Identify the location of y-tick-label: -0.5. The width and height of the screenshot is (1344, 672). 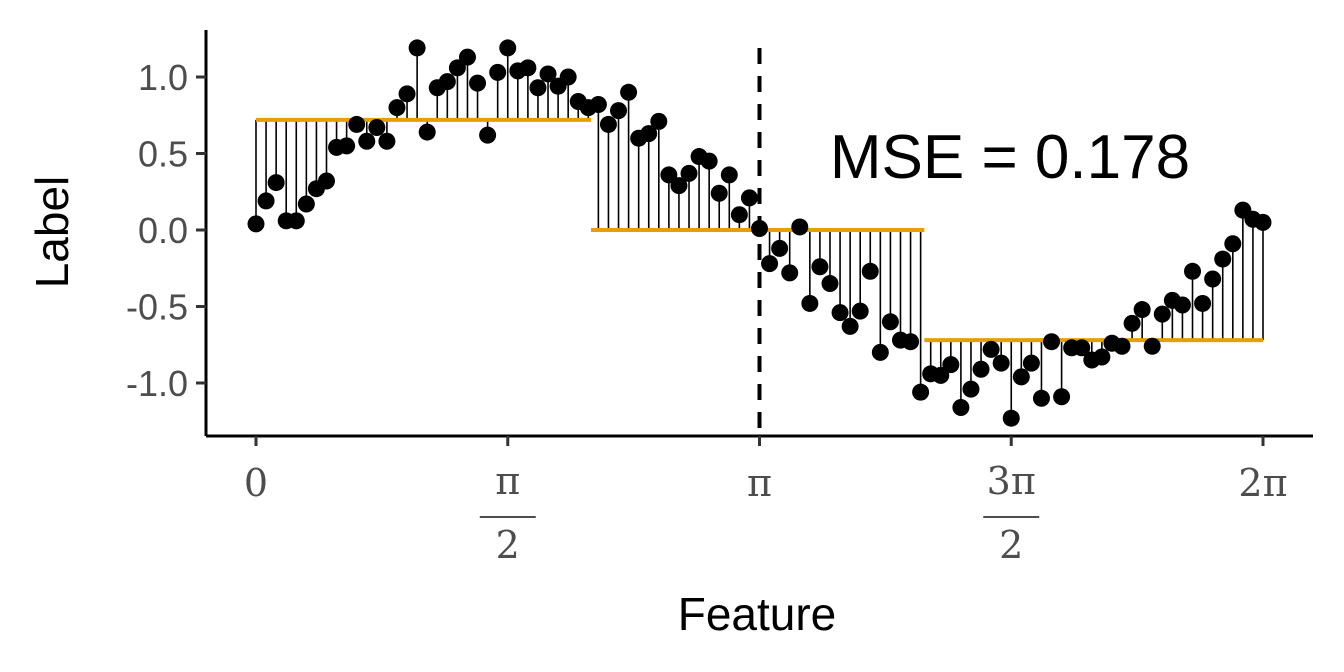
(157, 307).